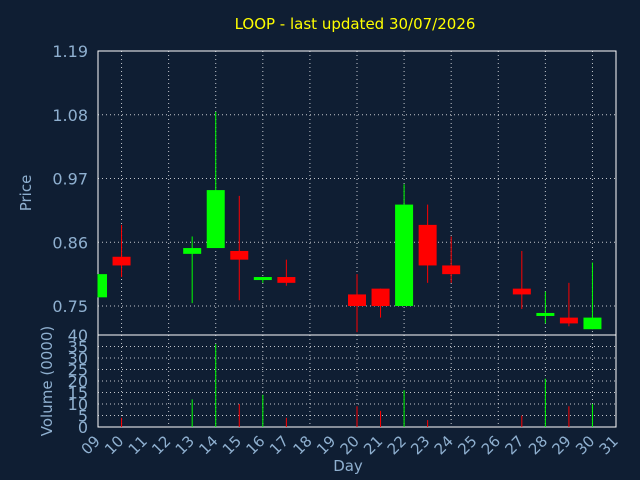  What do you see at coordinates (357, 385) in the screenshot?
I see `volume-bars` at bounding box center [357, 385].